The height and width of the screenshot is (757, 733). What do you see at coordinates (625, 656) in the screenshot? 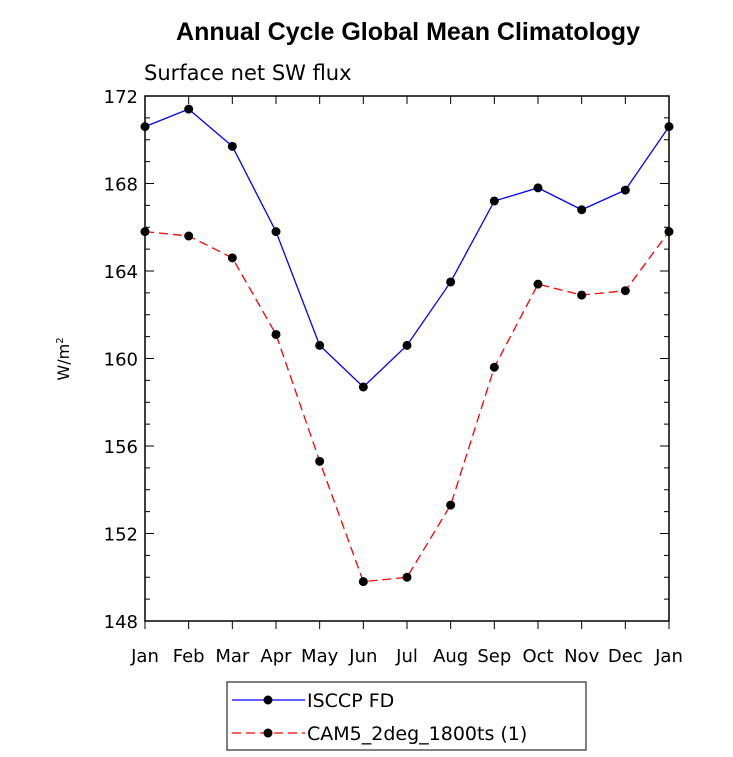
I see `x-tick-label: Dec` at bounding box center [625, 656].